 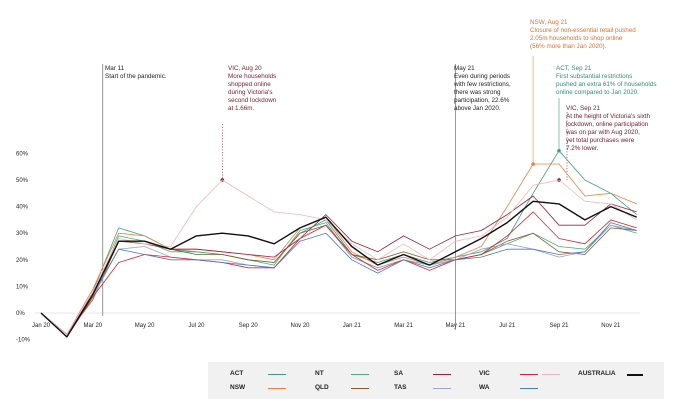 What do you see at coordinates (549, 22) in the screenshot?
I see `annotation-nsw-aug21-head: NSW, Aug 21` at bounding box center [549, 22].